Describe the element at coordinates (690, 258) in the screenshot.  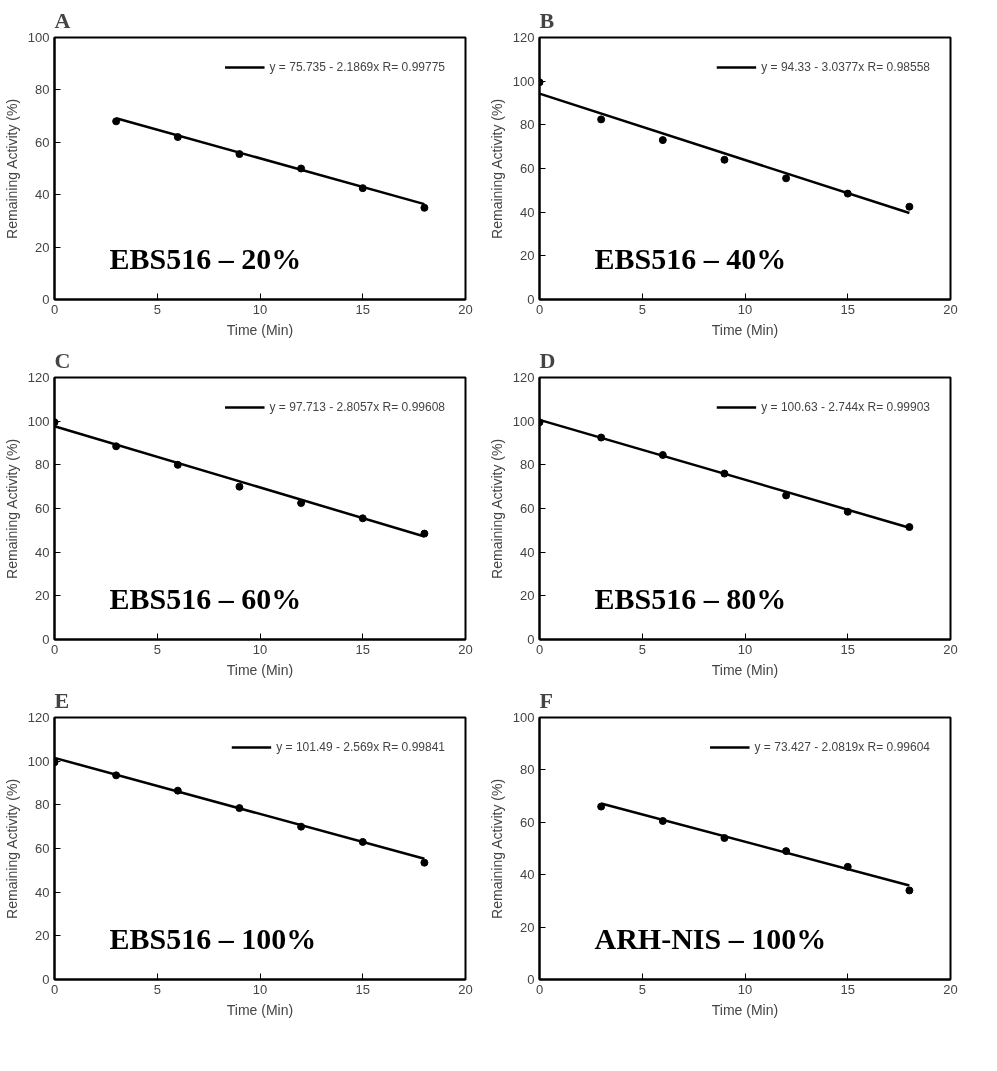
I see `annotation: EBS516 – 40%` at that location.